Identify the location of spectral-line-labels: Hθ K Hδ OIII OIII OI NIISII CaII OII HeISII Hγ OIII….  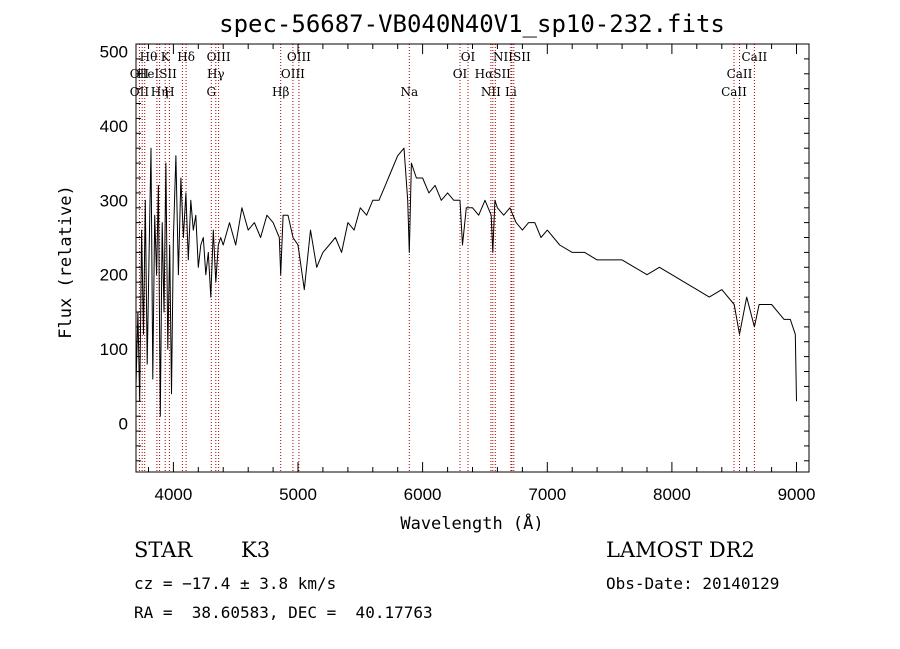
(449, 74).